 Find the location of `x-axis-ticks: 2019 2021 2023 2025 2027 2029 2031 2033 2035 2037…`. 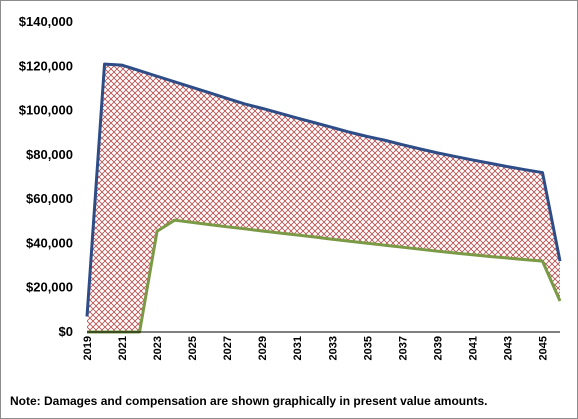

x-axis-ticks: 2019 2021 2023 2025 2027 2029 2031 2033 2035 2037… is located at coordinates (315, 348).